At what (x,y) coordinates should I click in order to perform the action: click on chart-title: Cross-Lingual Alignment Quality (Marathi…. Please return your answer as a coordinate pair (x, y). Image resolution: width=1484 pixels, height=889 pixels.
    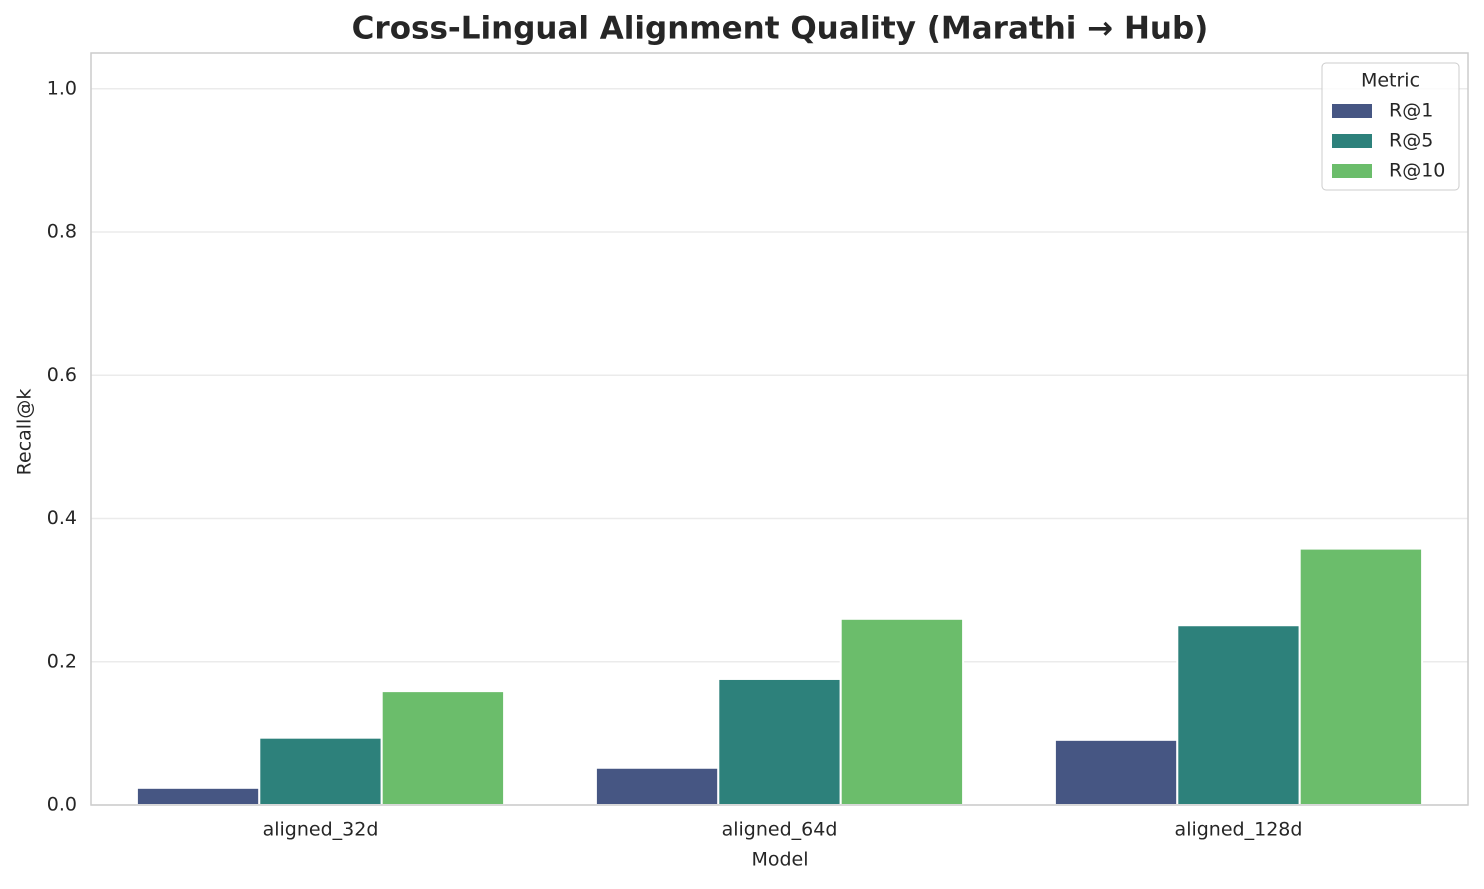
    Looking at the image, I should click on (780, 29).